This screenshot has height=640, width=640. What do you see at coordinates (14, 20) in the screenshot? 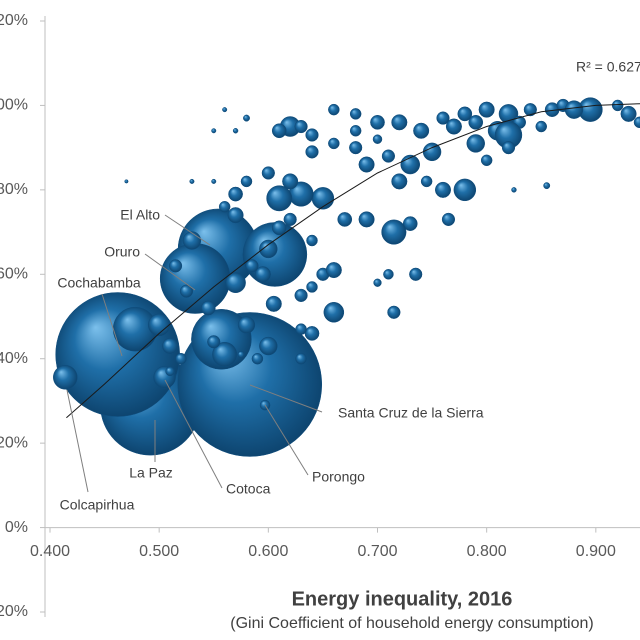
I see `y-tick-label: 120%` at bounding box center [14, 20].